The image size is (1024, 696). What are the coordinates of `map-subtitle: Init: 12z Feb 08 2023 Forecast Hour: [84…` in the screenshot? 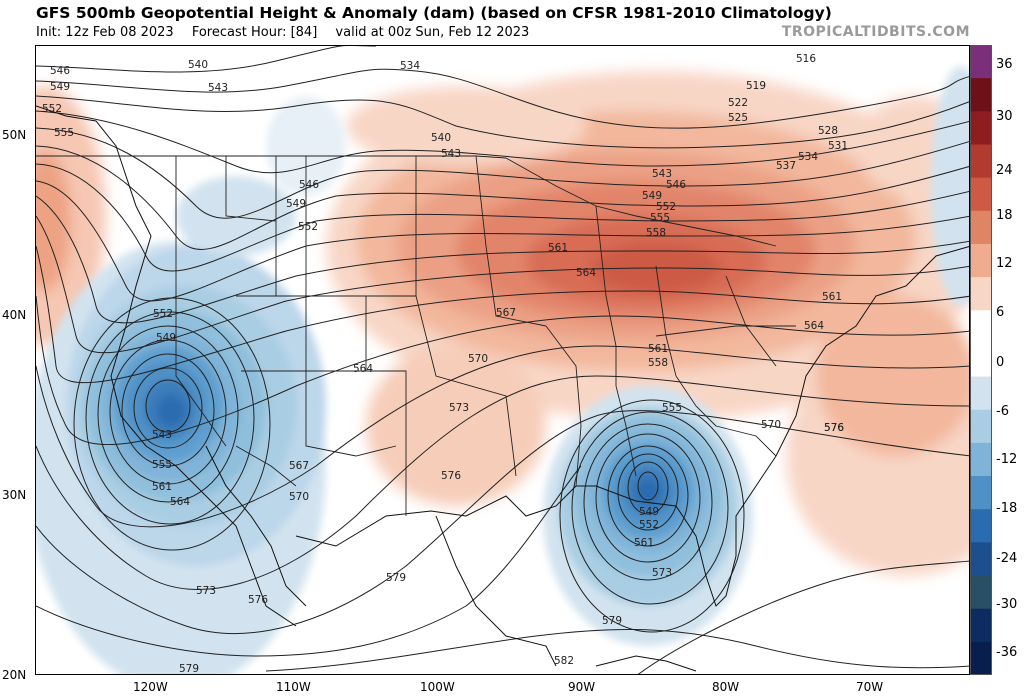 It's located at (289, 32).